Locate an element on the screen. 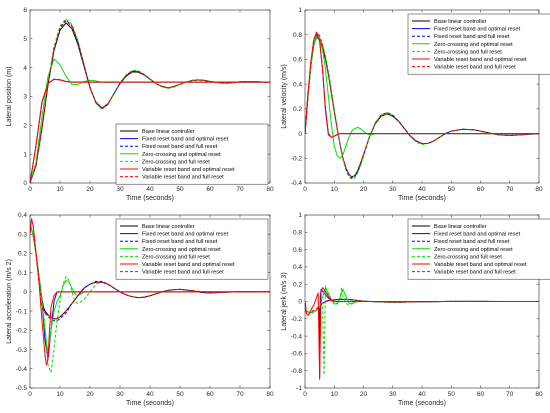  y-axis-label: Lateral jerk (m/s 3) is located at coordinates (284, 301).